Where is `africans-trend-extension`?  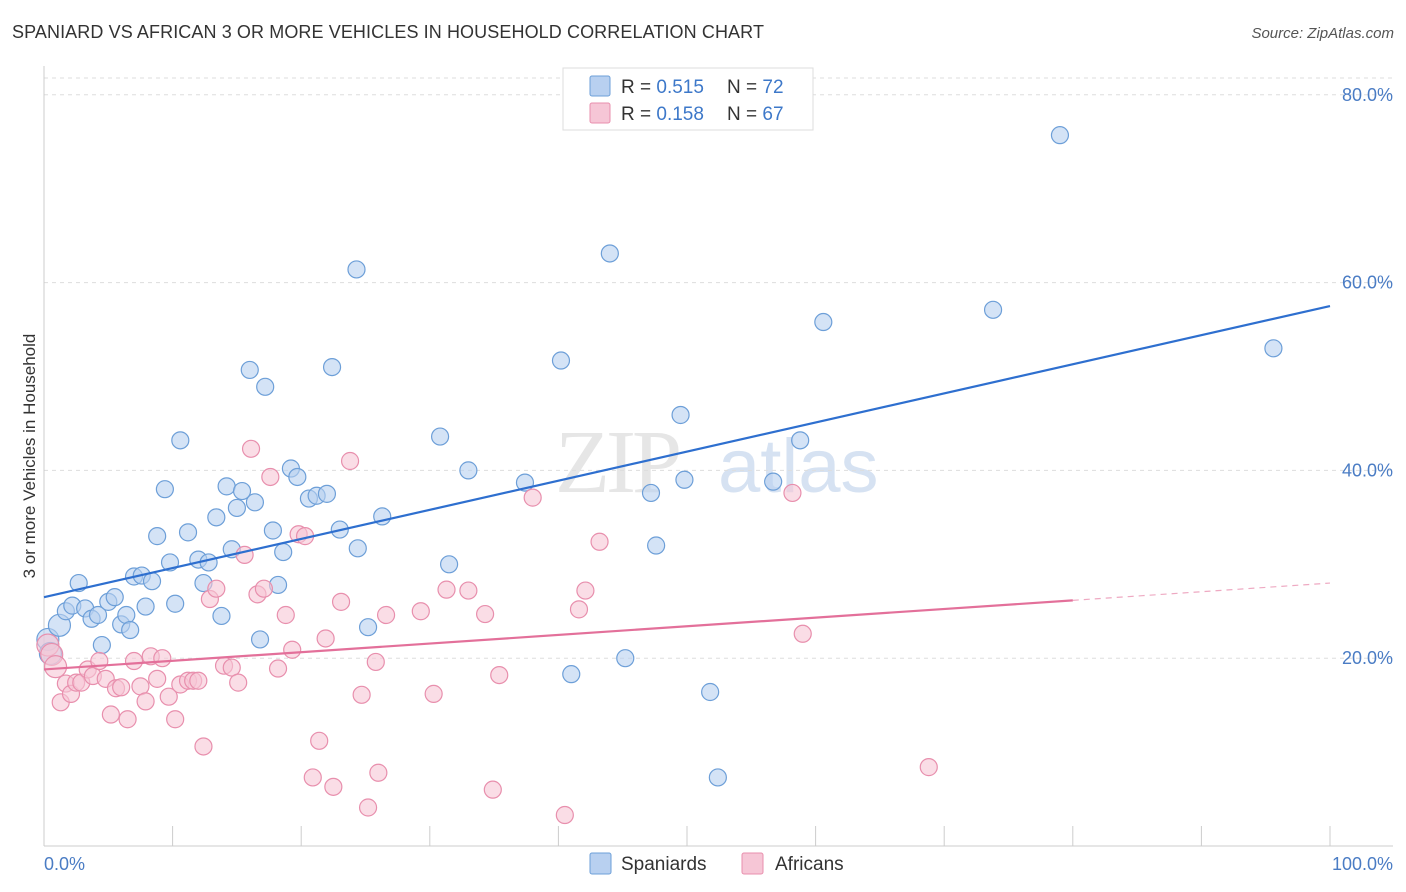
africans-trend-extension is located at coordinates (1201, 591).